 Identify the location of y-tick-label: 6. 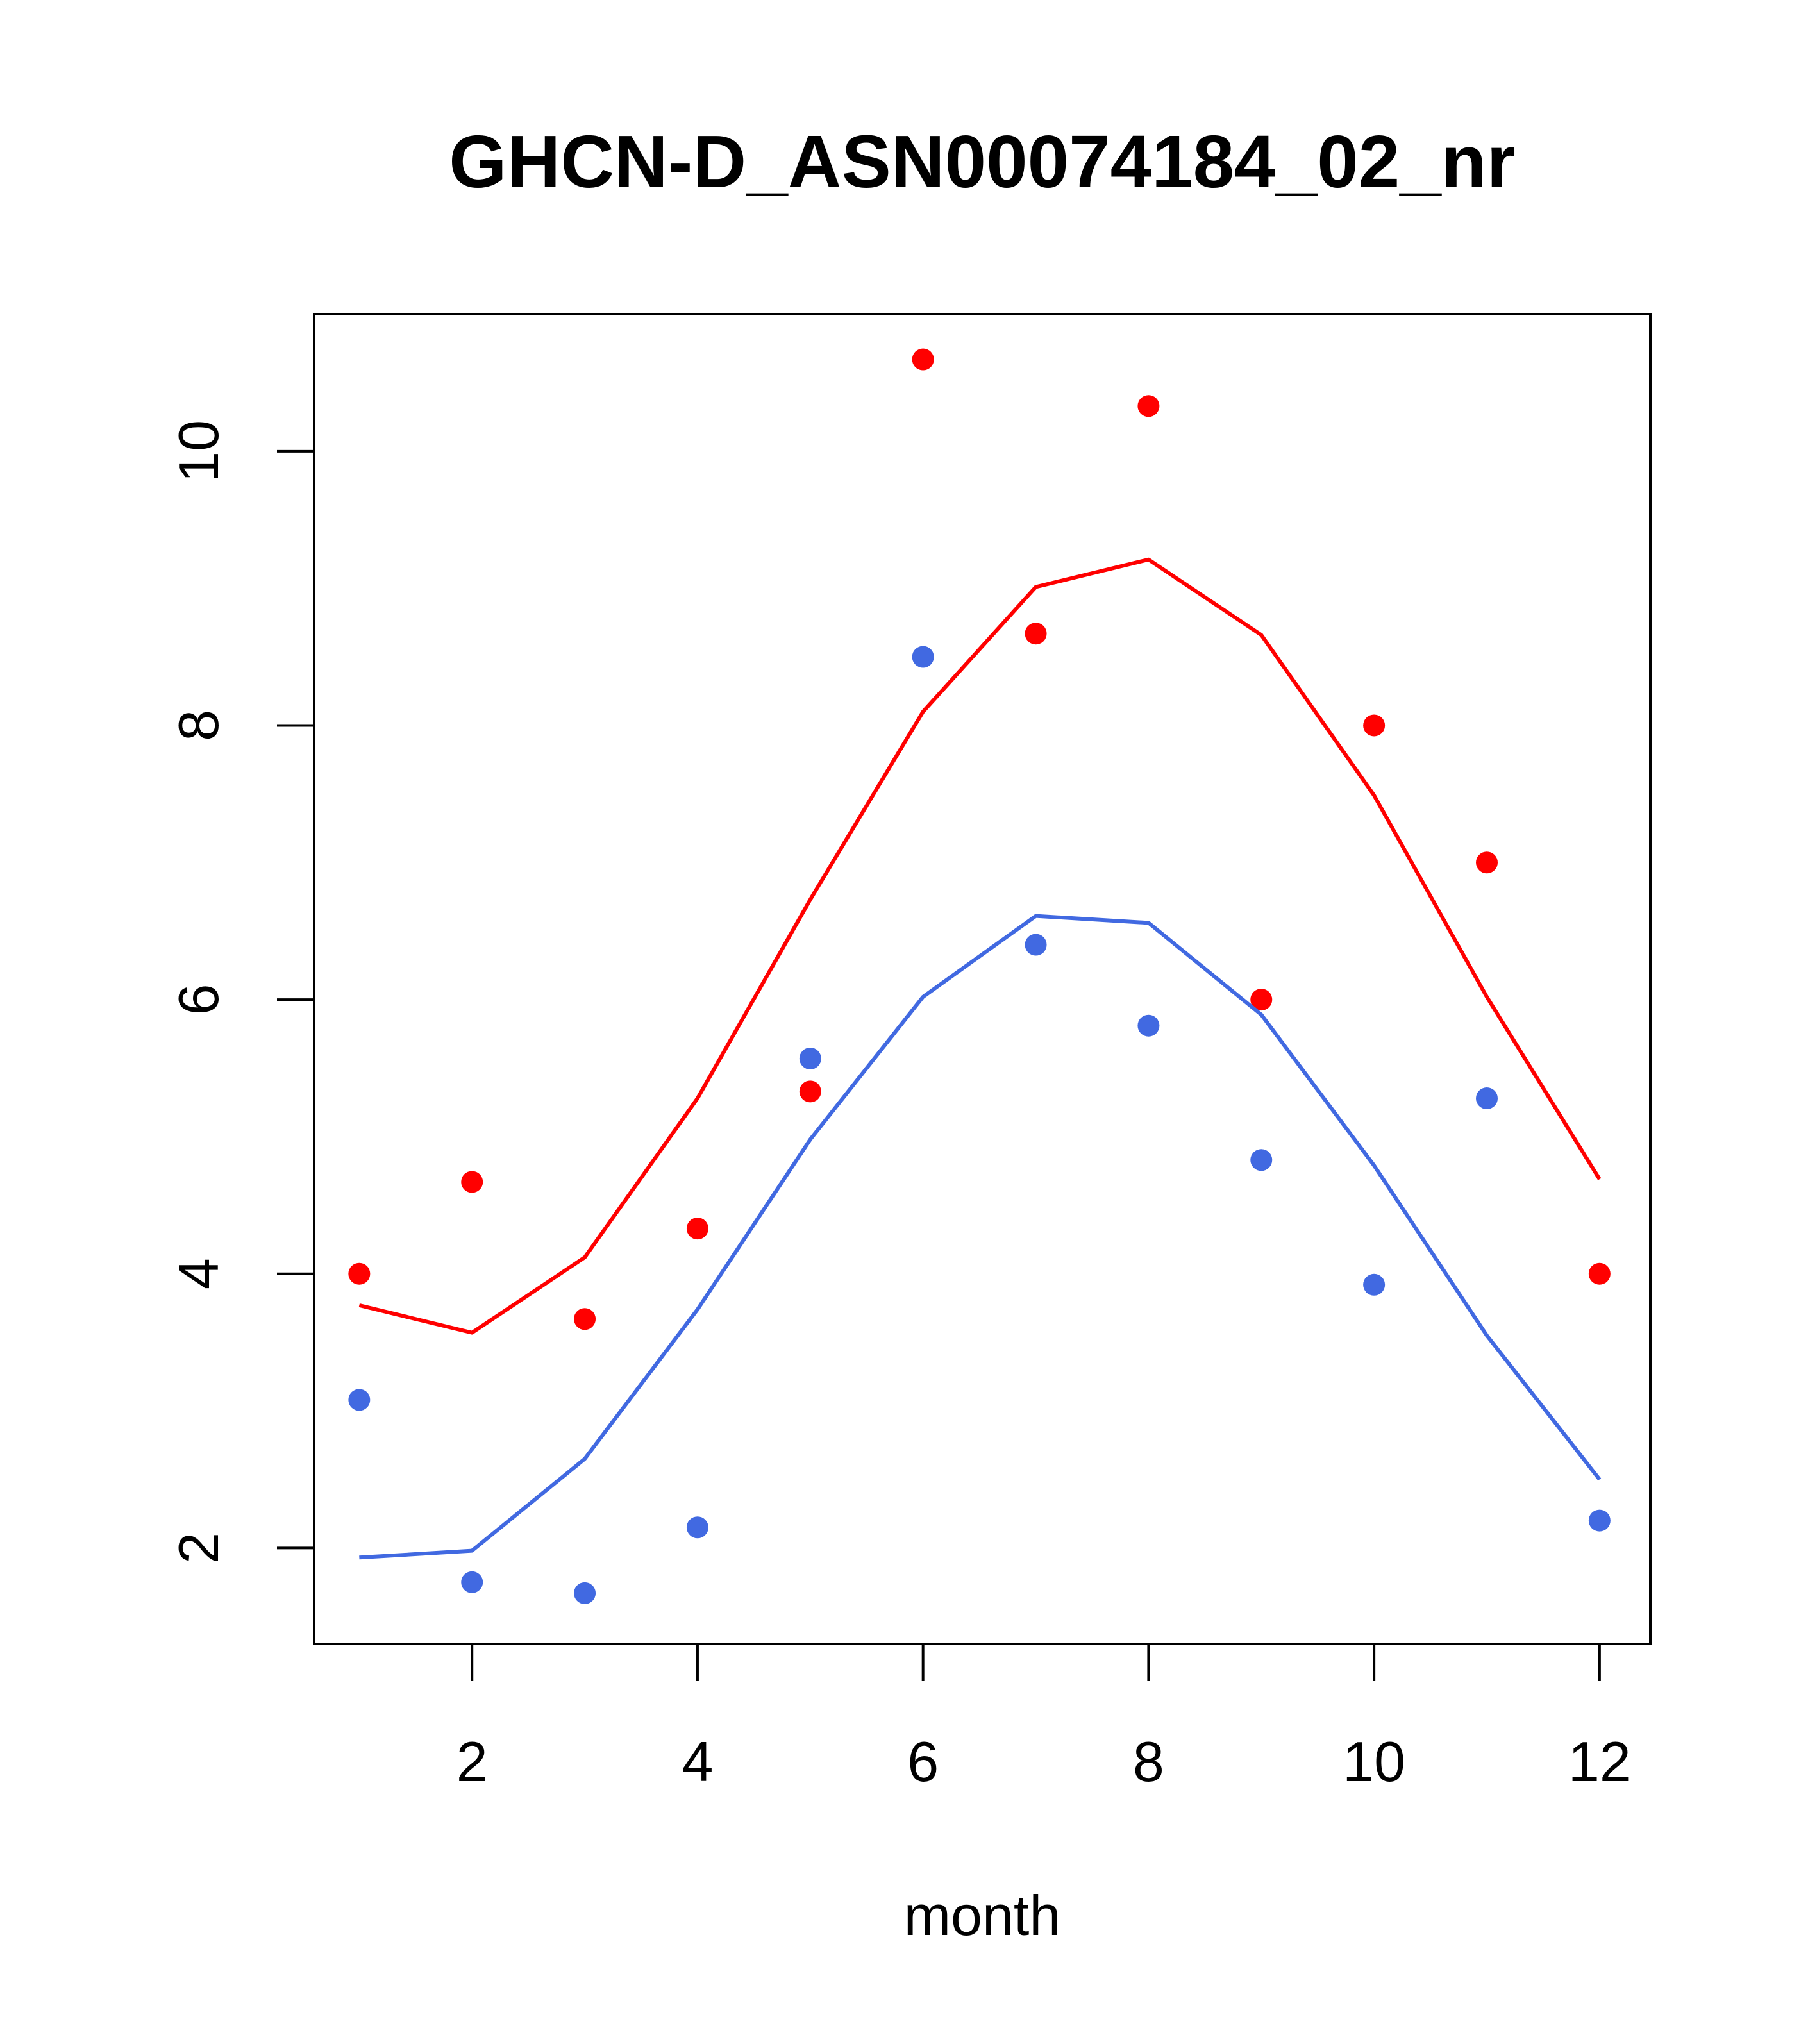
(198, 1000).